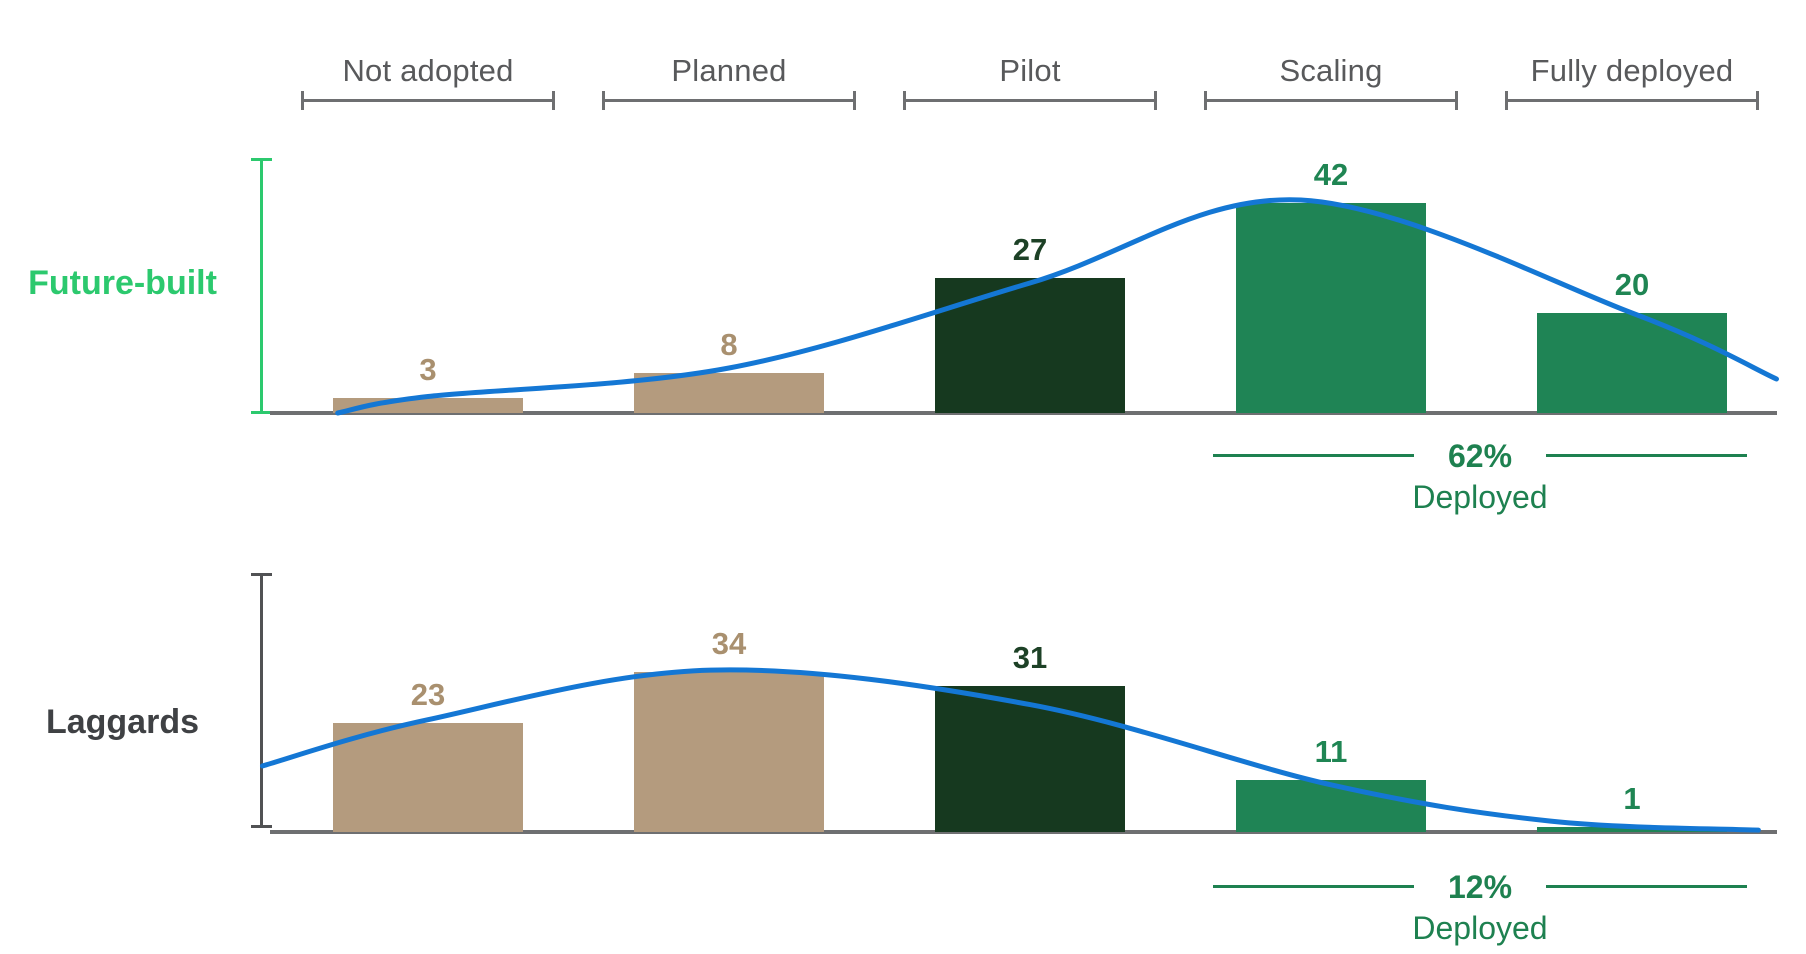 This screenshot has height=954, width=1806. What do you see at coordinates (428, 694) in the screenshot?
I see `bar-value-laggards-not-adopted: 23` at bounding box center [428, 694].